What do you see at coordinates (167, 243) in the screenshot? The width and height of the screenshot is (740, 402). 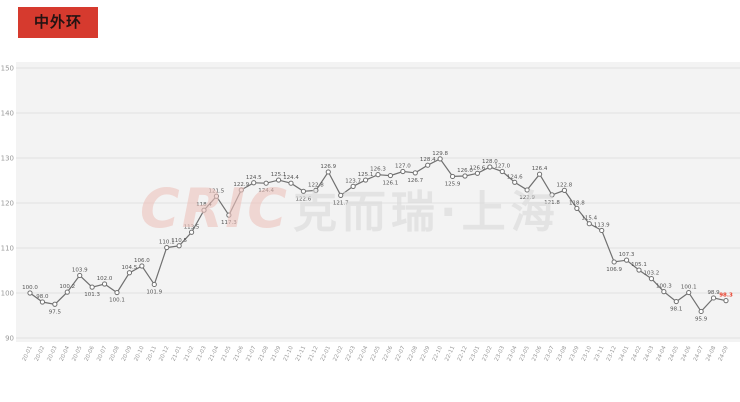 I see `svg-text: 110.1` at bounding box center [167, 243].